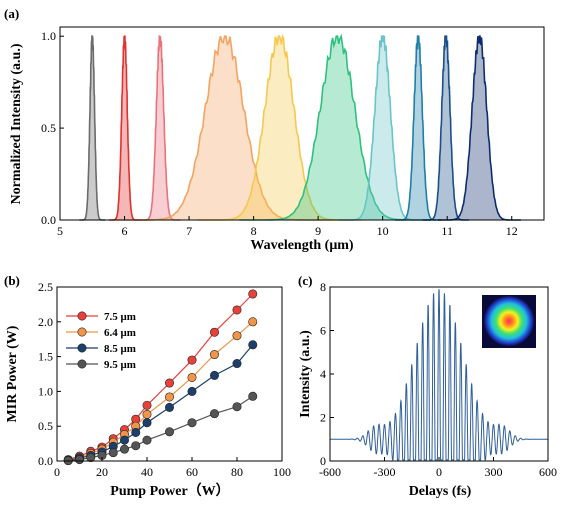  What do you see at coordinates (494, 472) in the screenshot?
I see `panel-c-x-tick-label: 300` at bounding box center [494, 472].